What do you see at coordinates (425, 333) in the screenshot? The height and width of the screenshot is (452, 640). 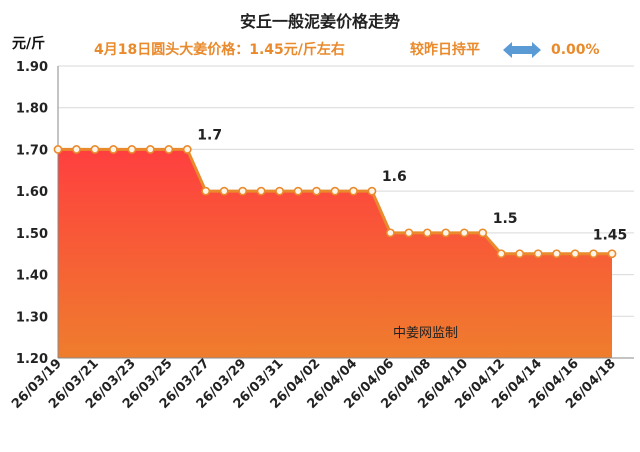 I see `watermark: 中姜网监制` at bounding box center [425, 333].